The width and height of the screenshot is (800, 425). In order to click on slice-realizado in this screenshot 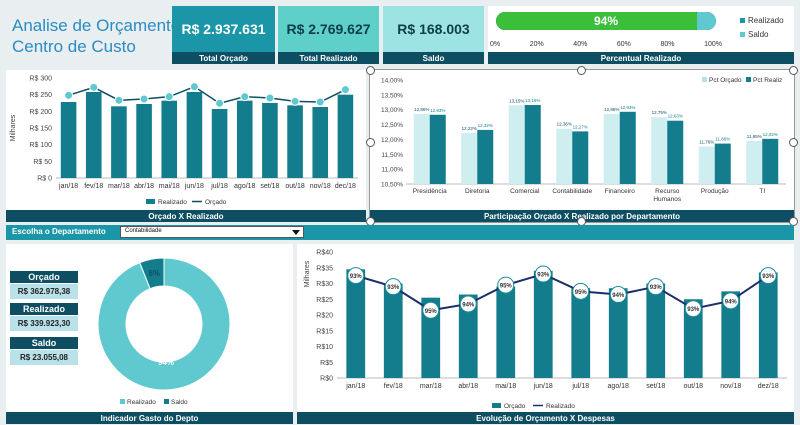, I will do `click(164, 324)`.